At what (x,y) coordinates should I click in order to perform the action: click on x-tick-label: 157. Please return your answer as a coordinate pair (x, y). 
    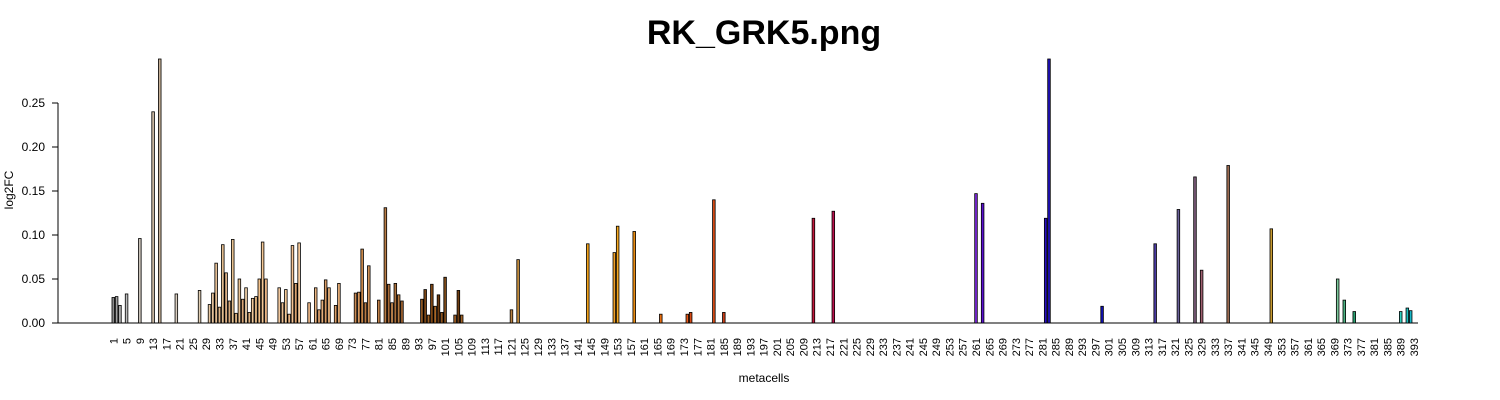
    Looking at the image, I should click on (632, 347).